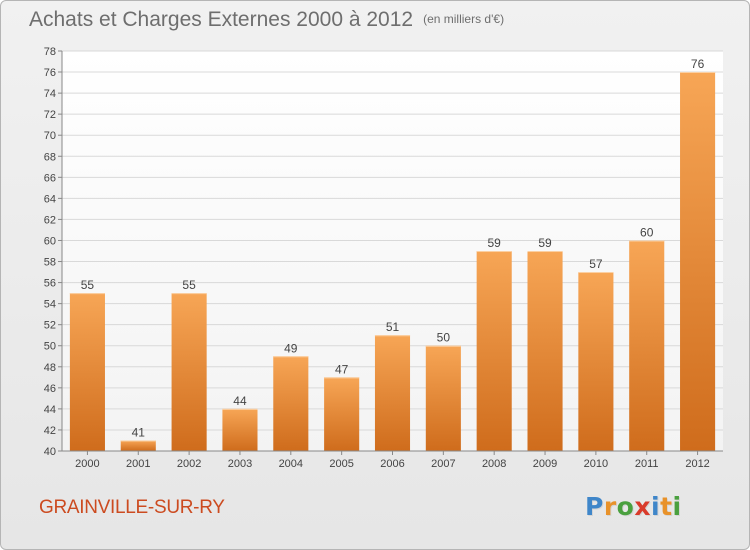 This screenshot has width=750, height=550. Describe the element at coordinates (342, 369) in the screenshot. I see `data-label: 47` at that location.